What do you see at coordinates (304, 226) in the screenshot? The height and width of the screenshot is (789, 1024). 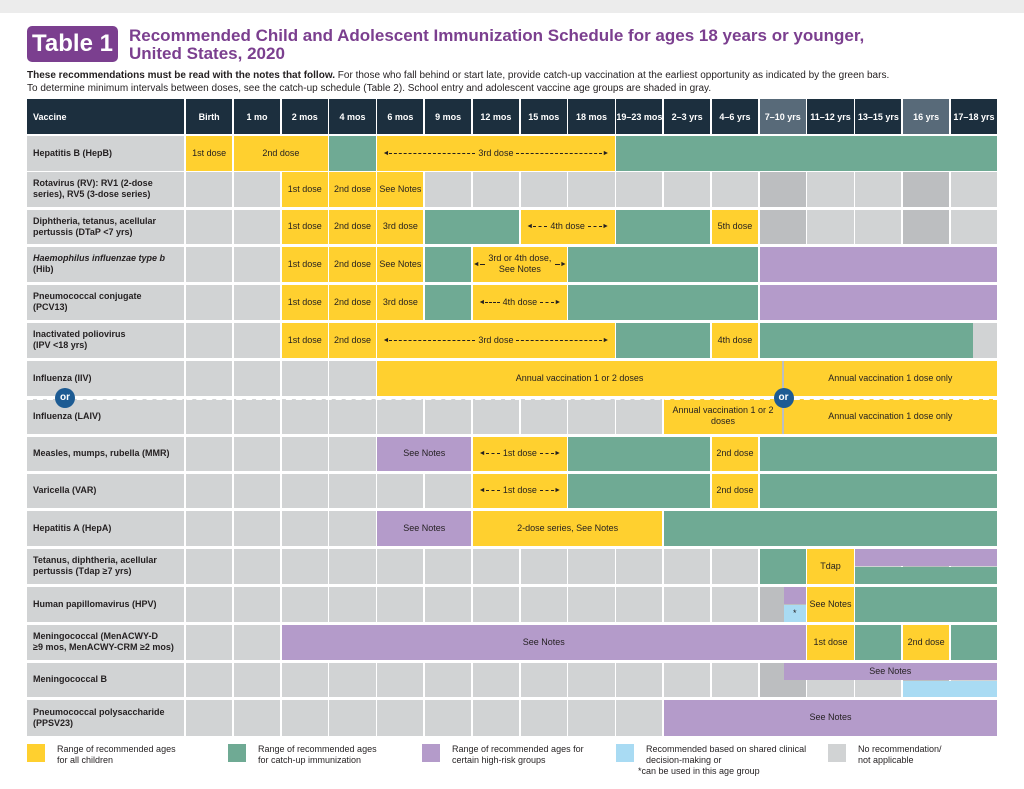 I see `dose-label: 1st dose` at bounding box center [304, 226].